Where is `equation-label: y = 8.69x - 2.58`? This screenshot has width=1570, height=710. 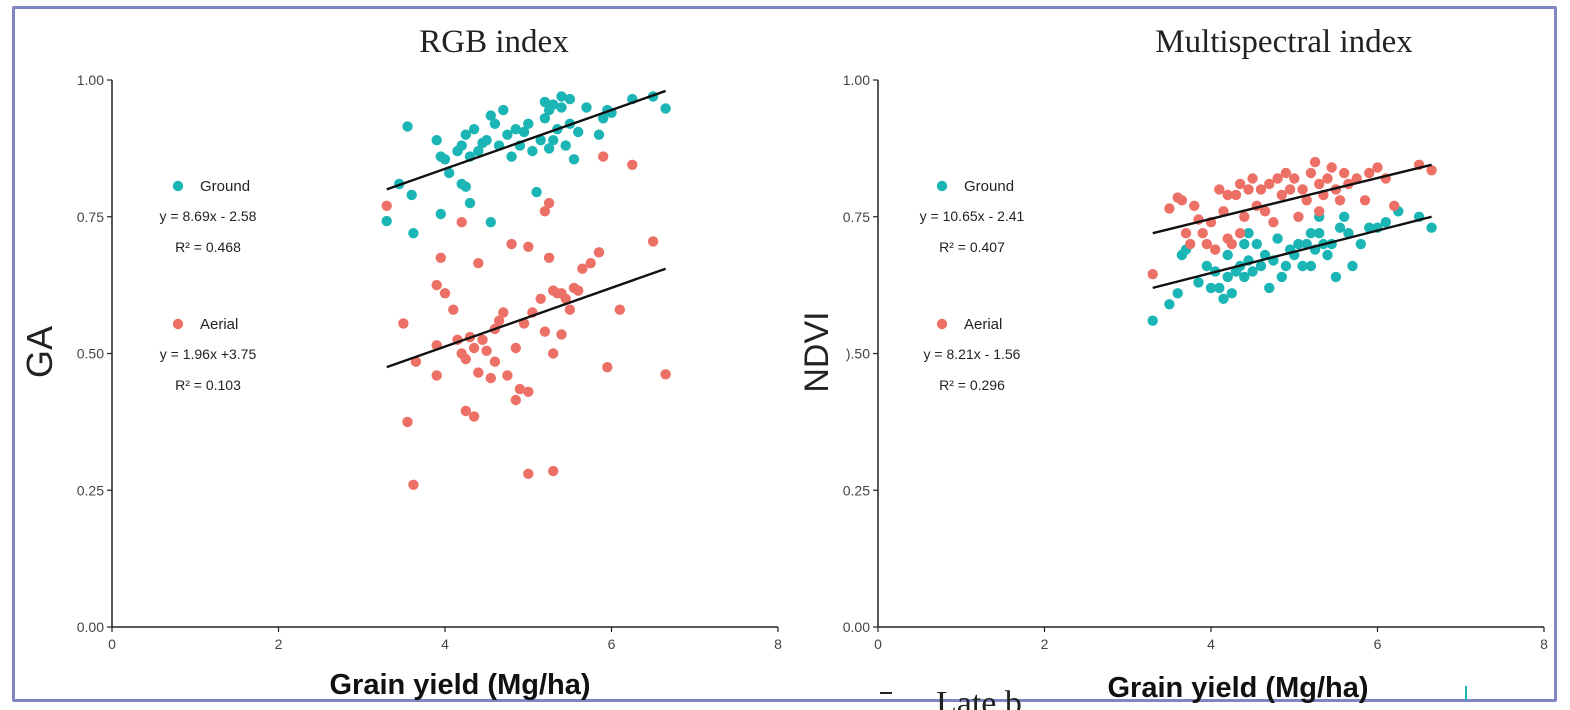 equation-label: y = 8.69x - 2.58 is located at coordinates (208, 216).